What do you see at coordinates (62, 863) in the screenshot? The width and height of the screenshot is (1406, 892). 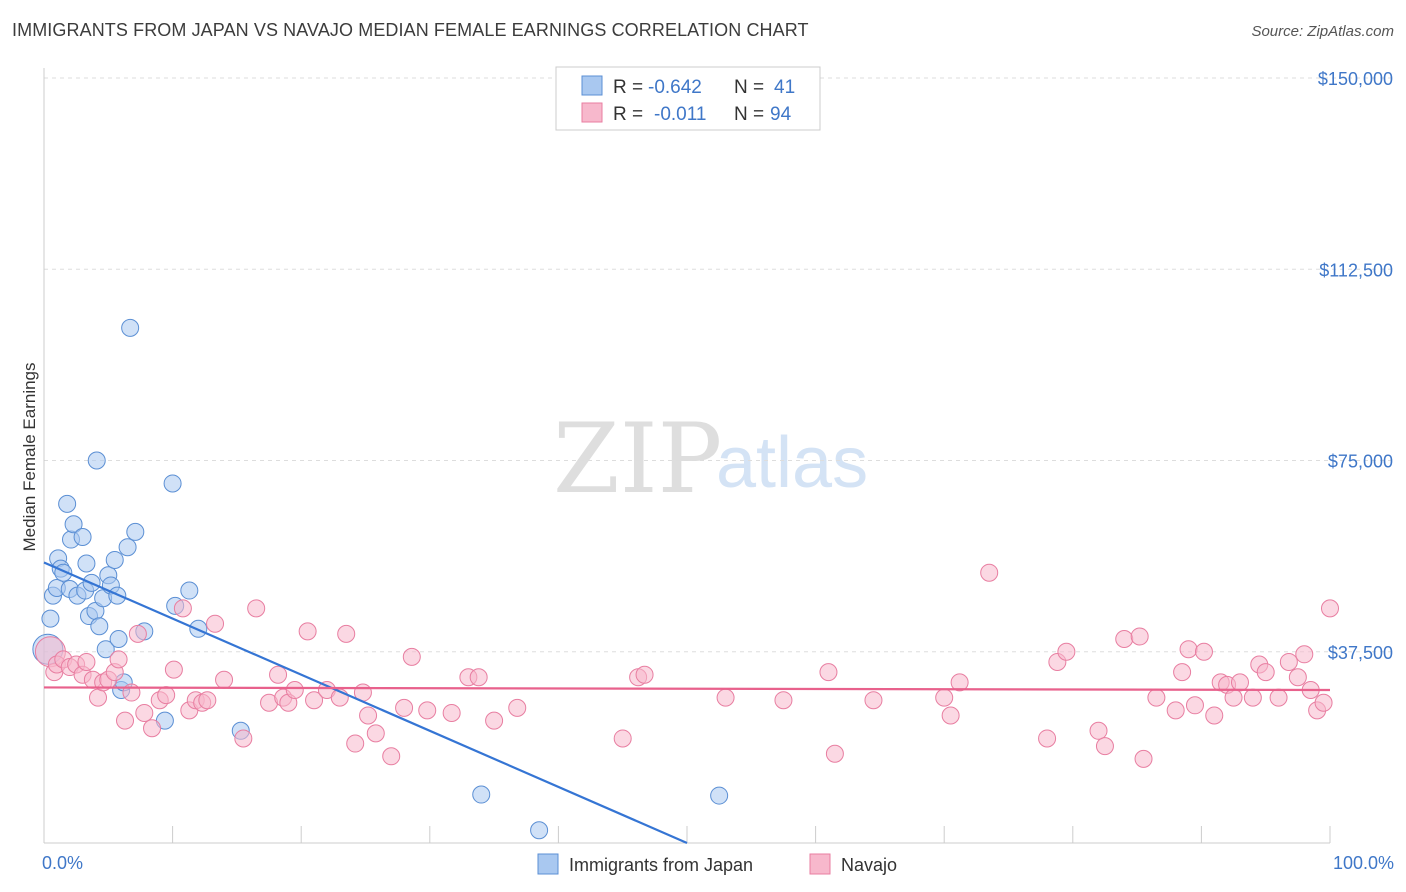 I see `x-tick-label: 0.0%` at bounding box center [62, 863].